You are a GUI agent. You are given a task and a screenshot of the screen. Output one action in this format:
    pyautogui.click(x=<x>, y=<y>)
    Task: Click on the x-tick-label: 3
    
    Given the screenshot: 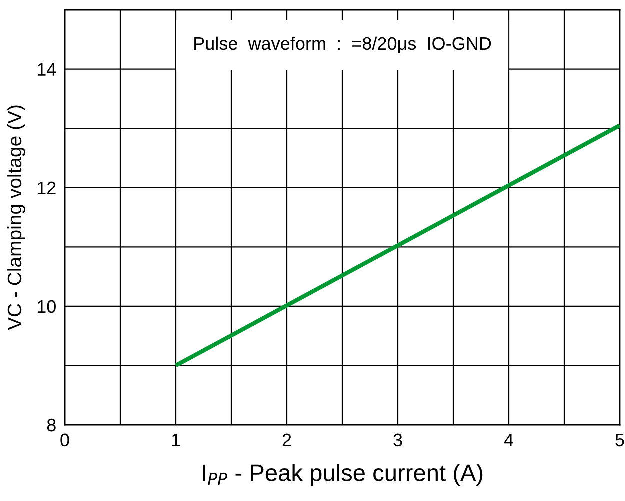 What is the action you would take?
    pyautogui.click(x=398, y=440)
    